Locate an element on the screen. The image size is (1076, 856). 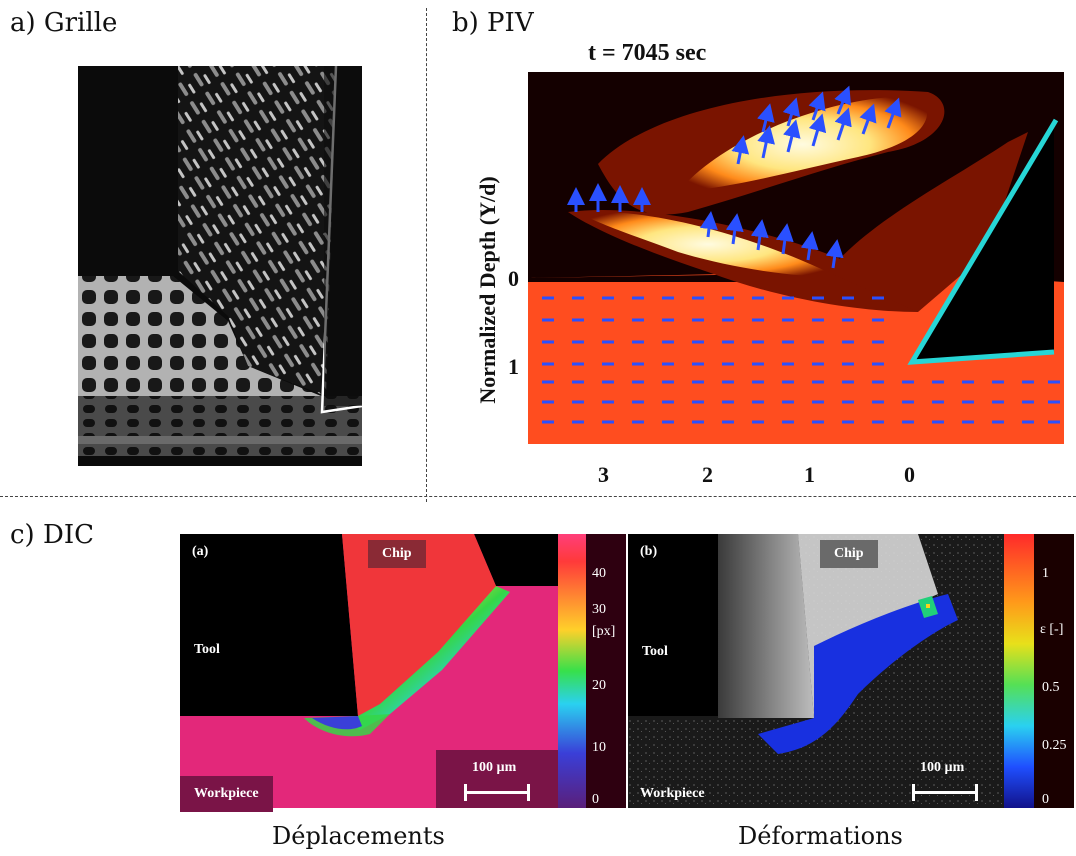
dic-a-scale-box is located at coordinates (497, 779).